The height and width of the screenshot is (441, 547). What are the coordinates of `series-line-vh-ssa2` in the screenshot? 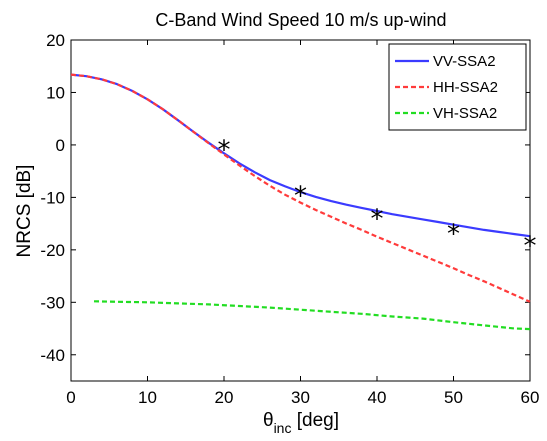 It's located at (312, 315).